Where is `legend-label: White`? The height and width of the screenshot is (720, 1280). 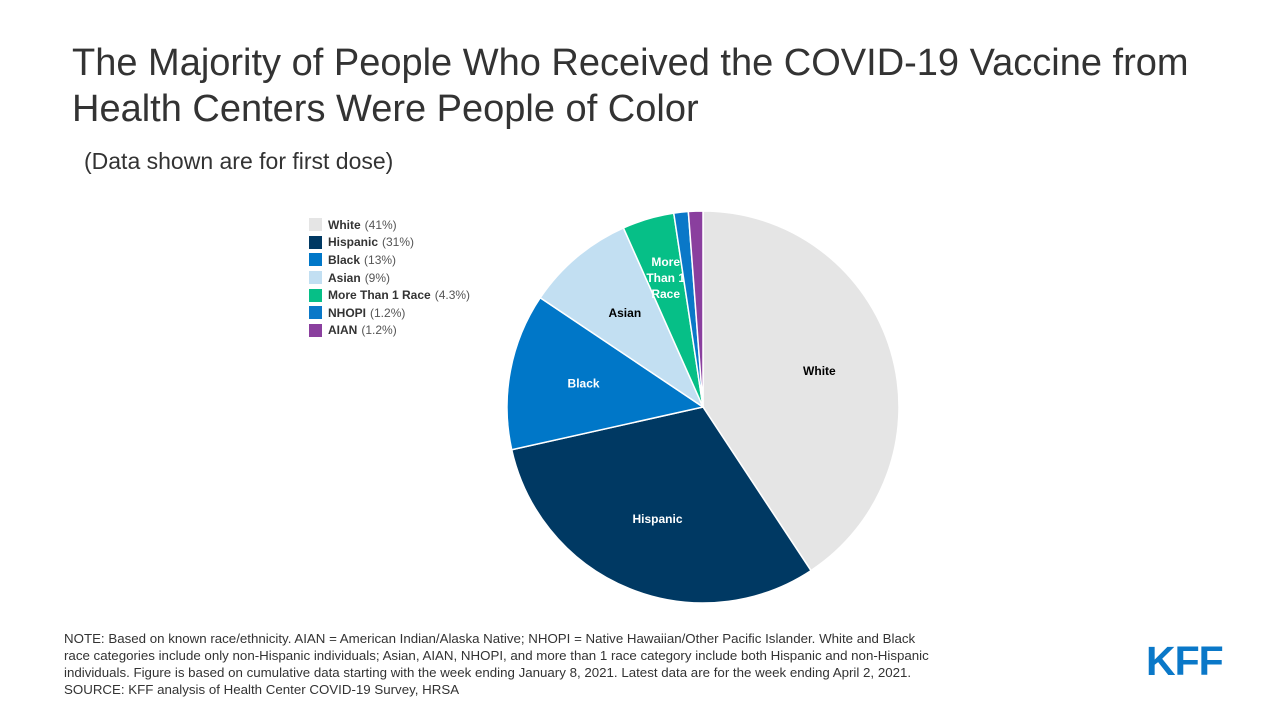 legend-label: White is located at coordinates (344, 224).